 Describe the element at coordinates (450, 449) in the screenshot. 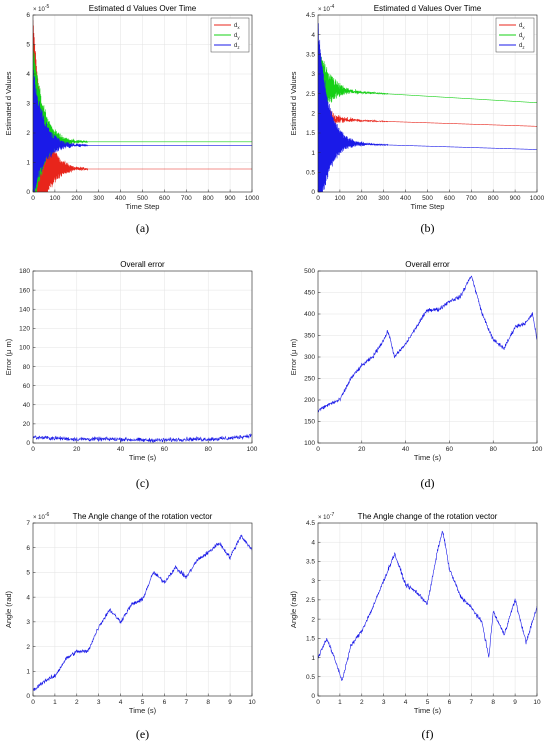

I see `x-tick-label: 60` at that location.